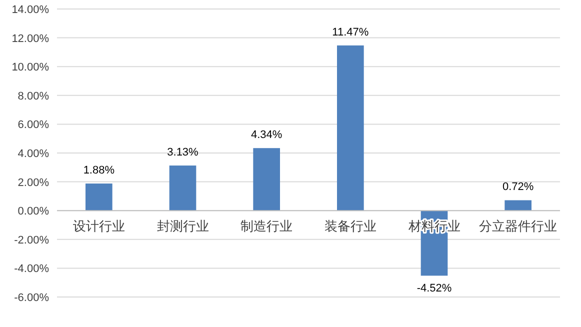 The image size is (581, 327). Describe the element at coordinates (266, 135) in the screenshot. I see `data-label: 4.34%` at that location.